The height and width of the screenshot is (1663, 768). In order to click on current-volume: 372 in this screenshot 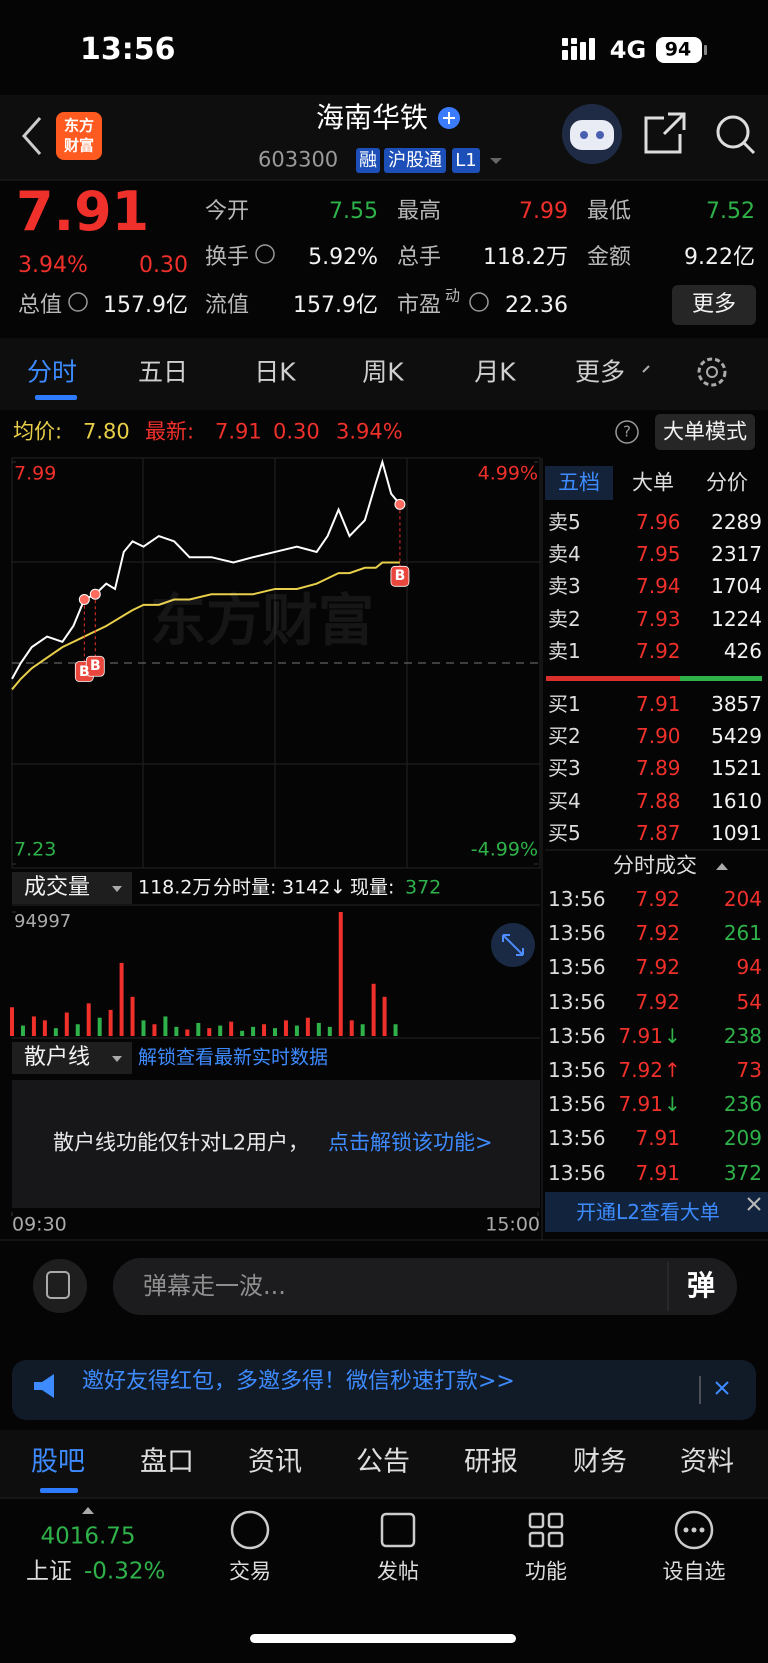, I will do `click(423, 887)`.